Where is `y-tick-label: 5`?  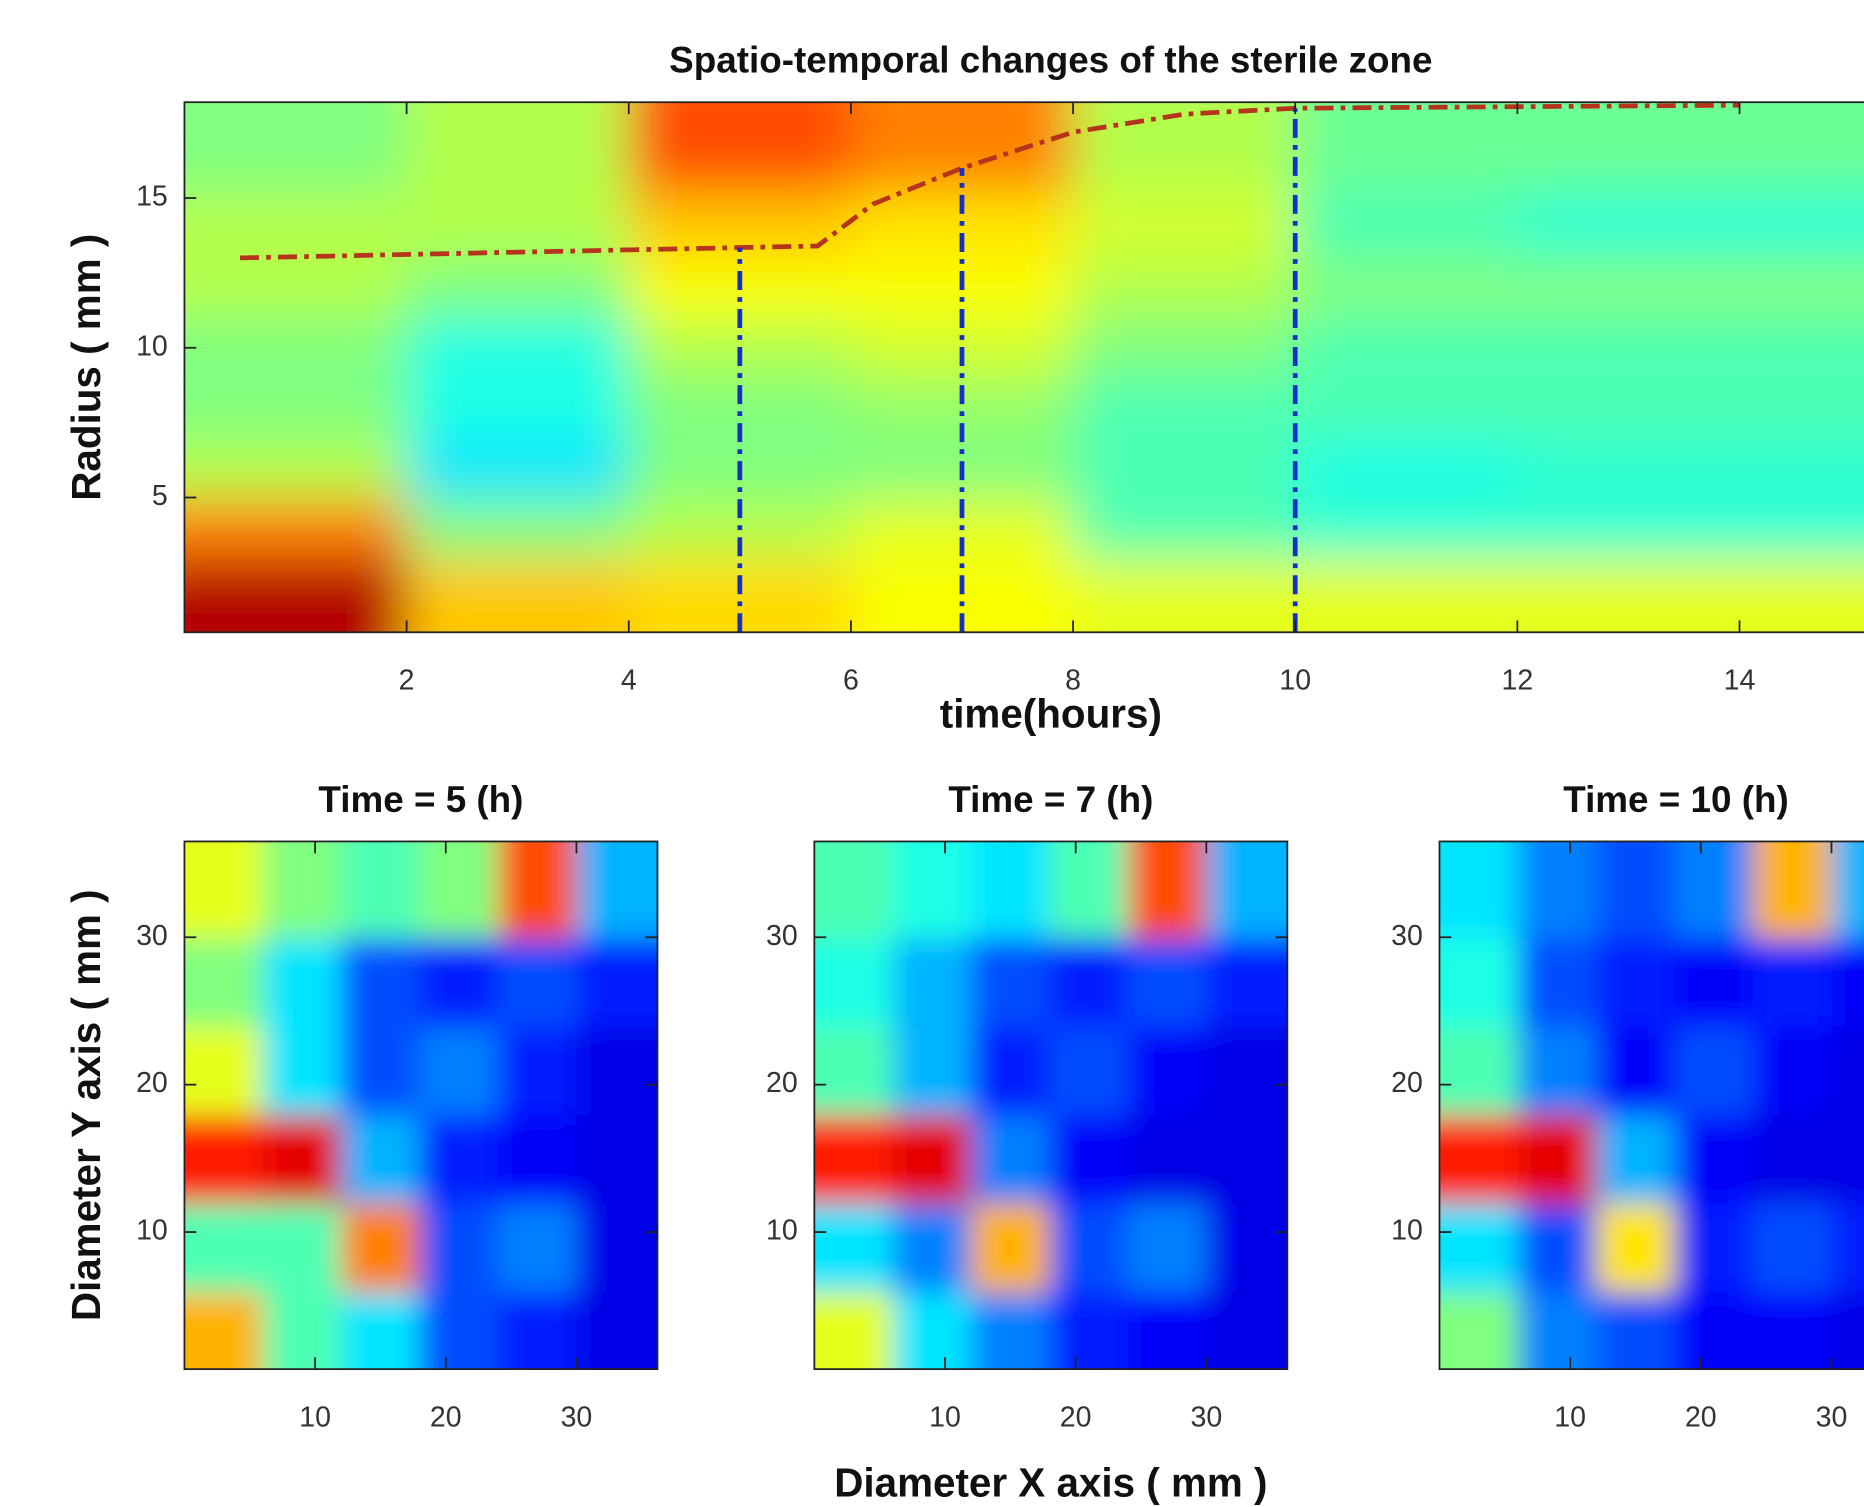
y-tick-label: 5 is located at coordinates (160, 496).